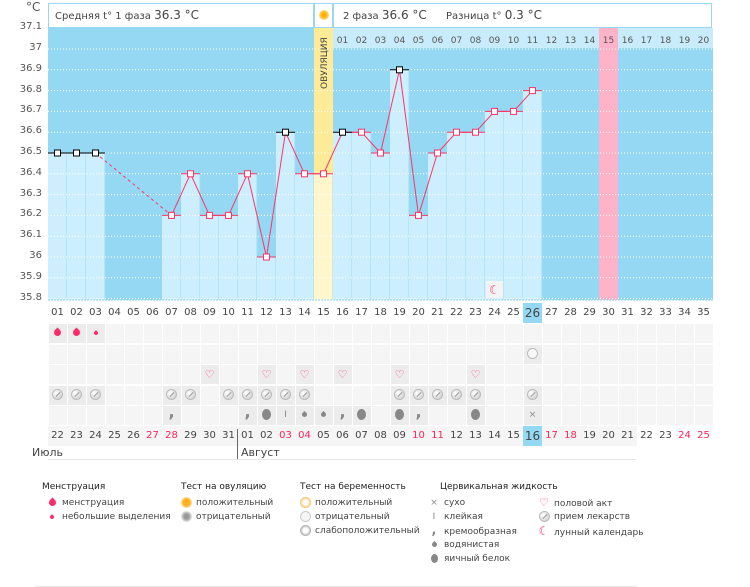 The width and height of the screenshot is (750, 587). Describe the element at coordinates (209, 436) in the screenshot. I see `calendar-date: 30` at that location.